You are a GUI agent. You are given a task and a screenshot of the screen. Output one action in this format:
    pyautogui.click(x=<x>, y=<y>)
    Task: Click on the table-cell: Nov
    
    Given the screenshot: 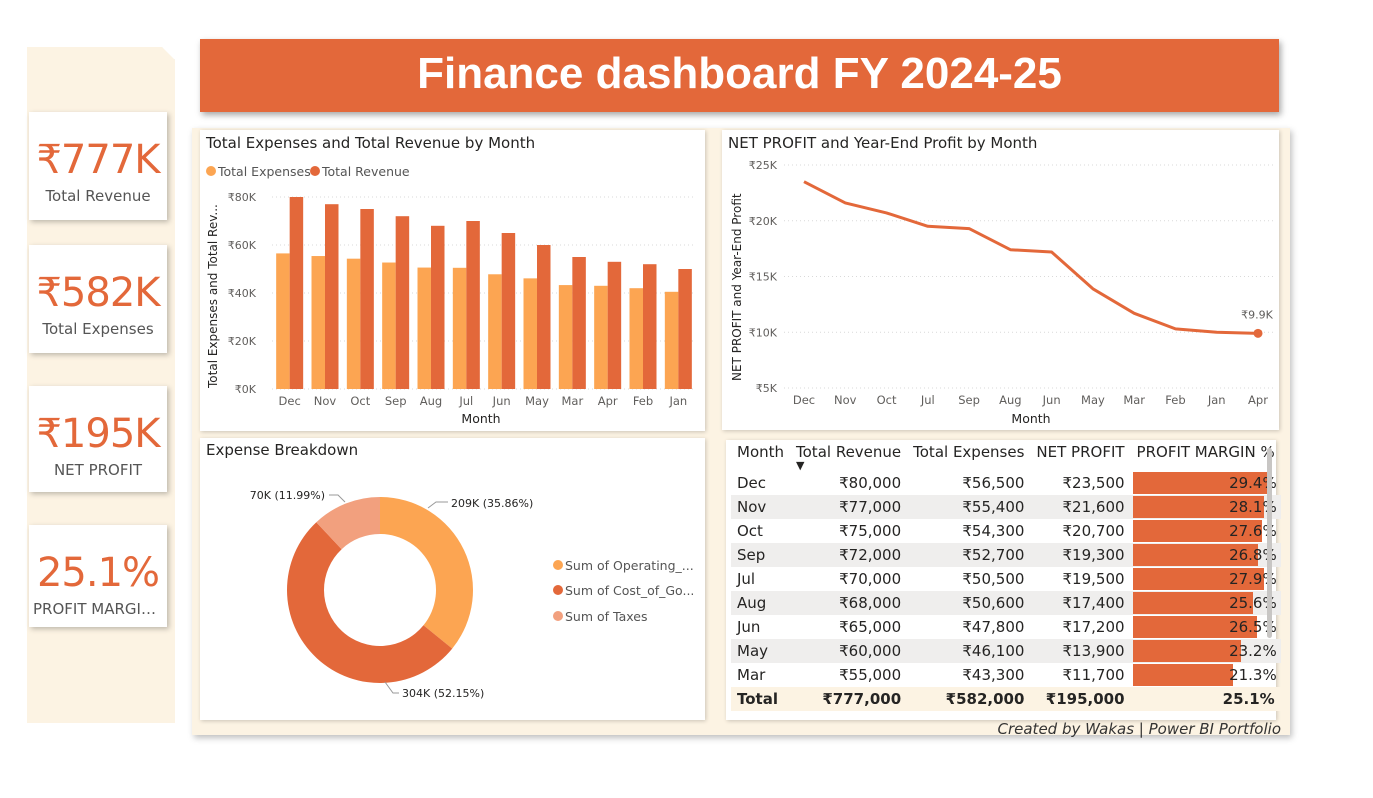 What is the action you would take?
    pyautogui.click(x=761, y=507)
    